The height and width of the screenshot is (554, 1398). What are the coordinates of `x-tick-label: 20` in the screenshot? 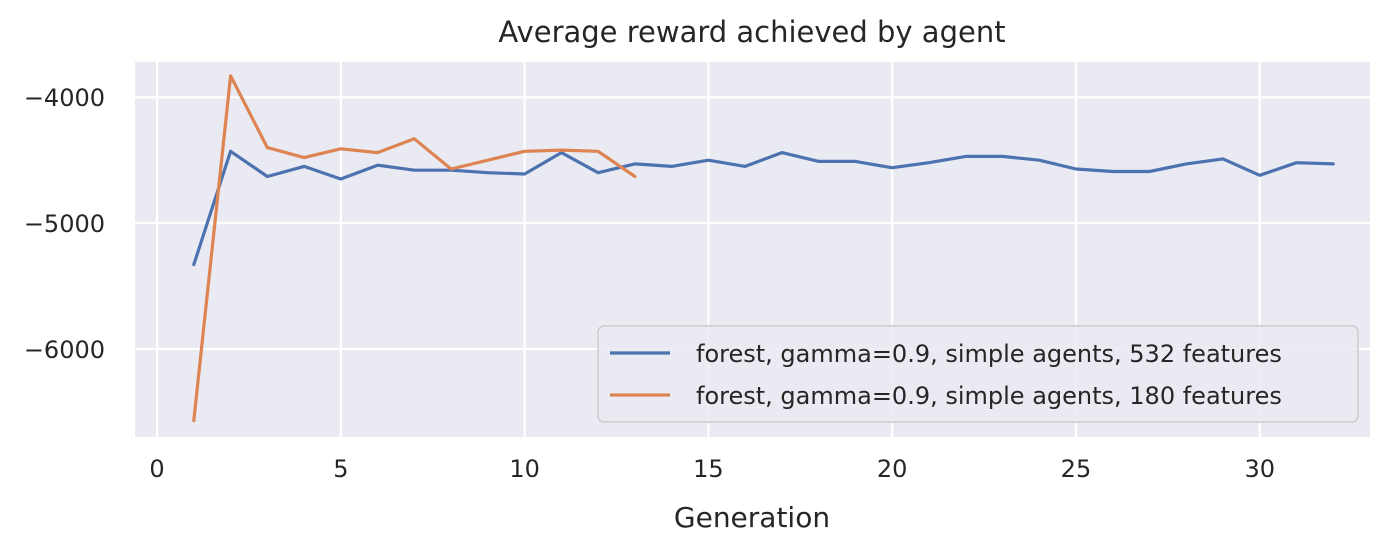 It's located at (892, 469).